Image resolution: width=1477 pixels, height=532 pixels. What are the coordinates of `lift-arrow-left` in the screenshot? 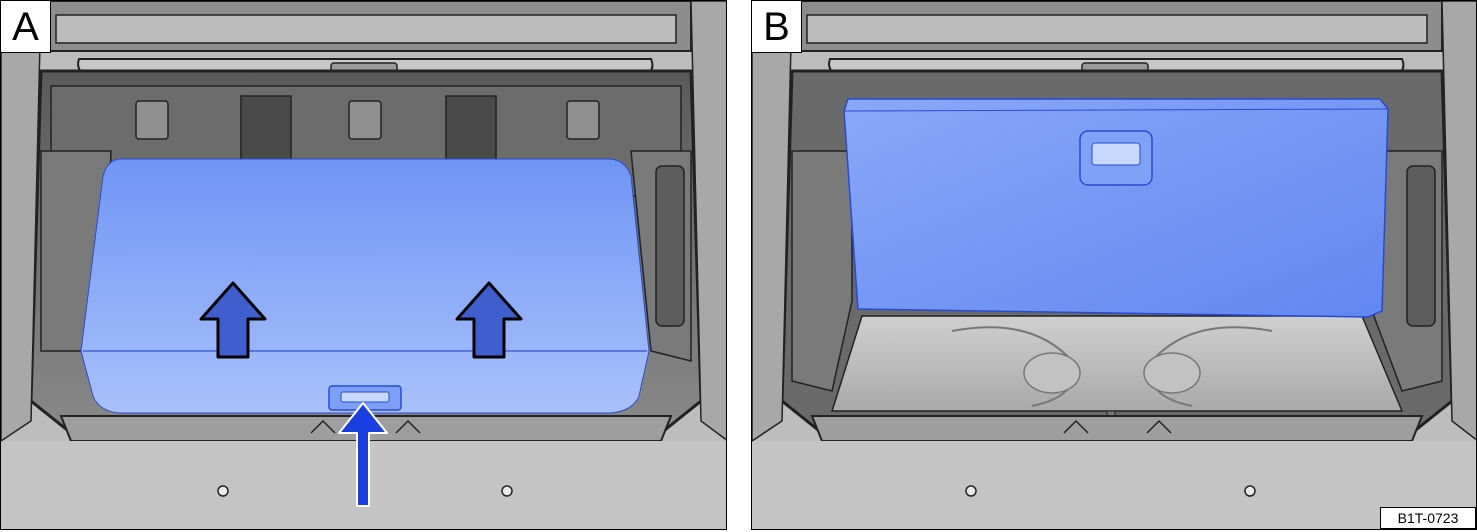 It's located at (233, 320).